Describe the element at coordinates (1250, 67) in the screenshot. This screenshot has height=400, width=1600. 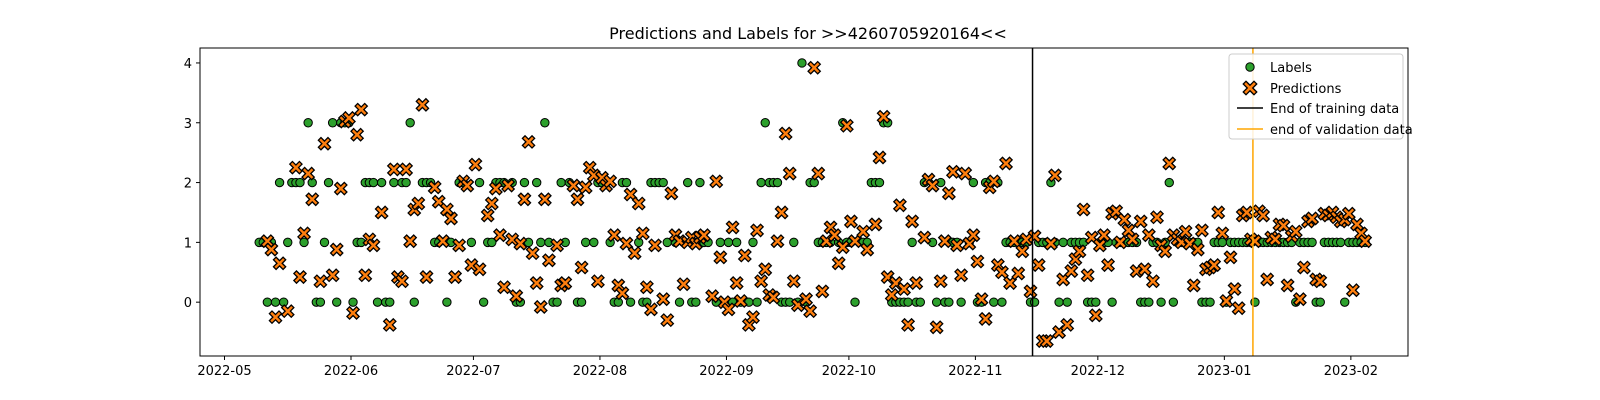
I see `legend-marker-labels` at that location.